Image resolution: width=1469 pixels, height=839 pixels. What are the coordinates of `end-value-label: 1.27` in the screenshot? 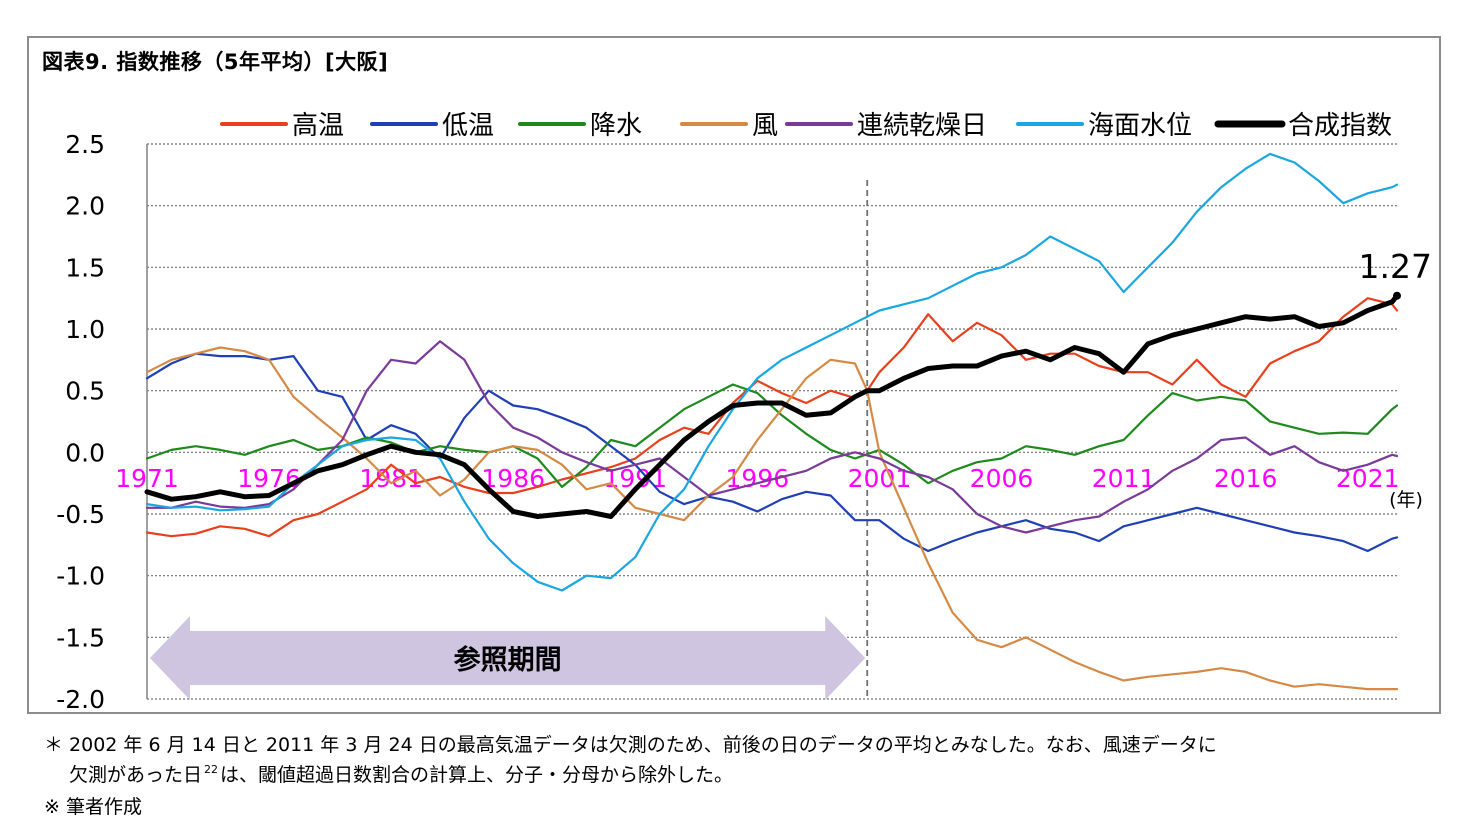 It's located at (1395, 266).